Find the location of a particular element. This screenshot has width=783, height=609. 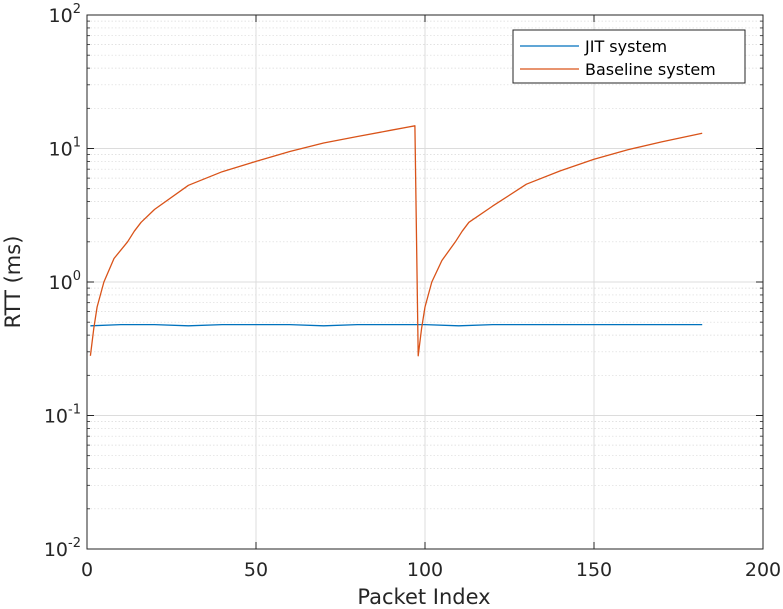

legend-box is located at coordinates (629, 56).